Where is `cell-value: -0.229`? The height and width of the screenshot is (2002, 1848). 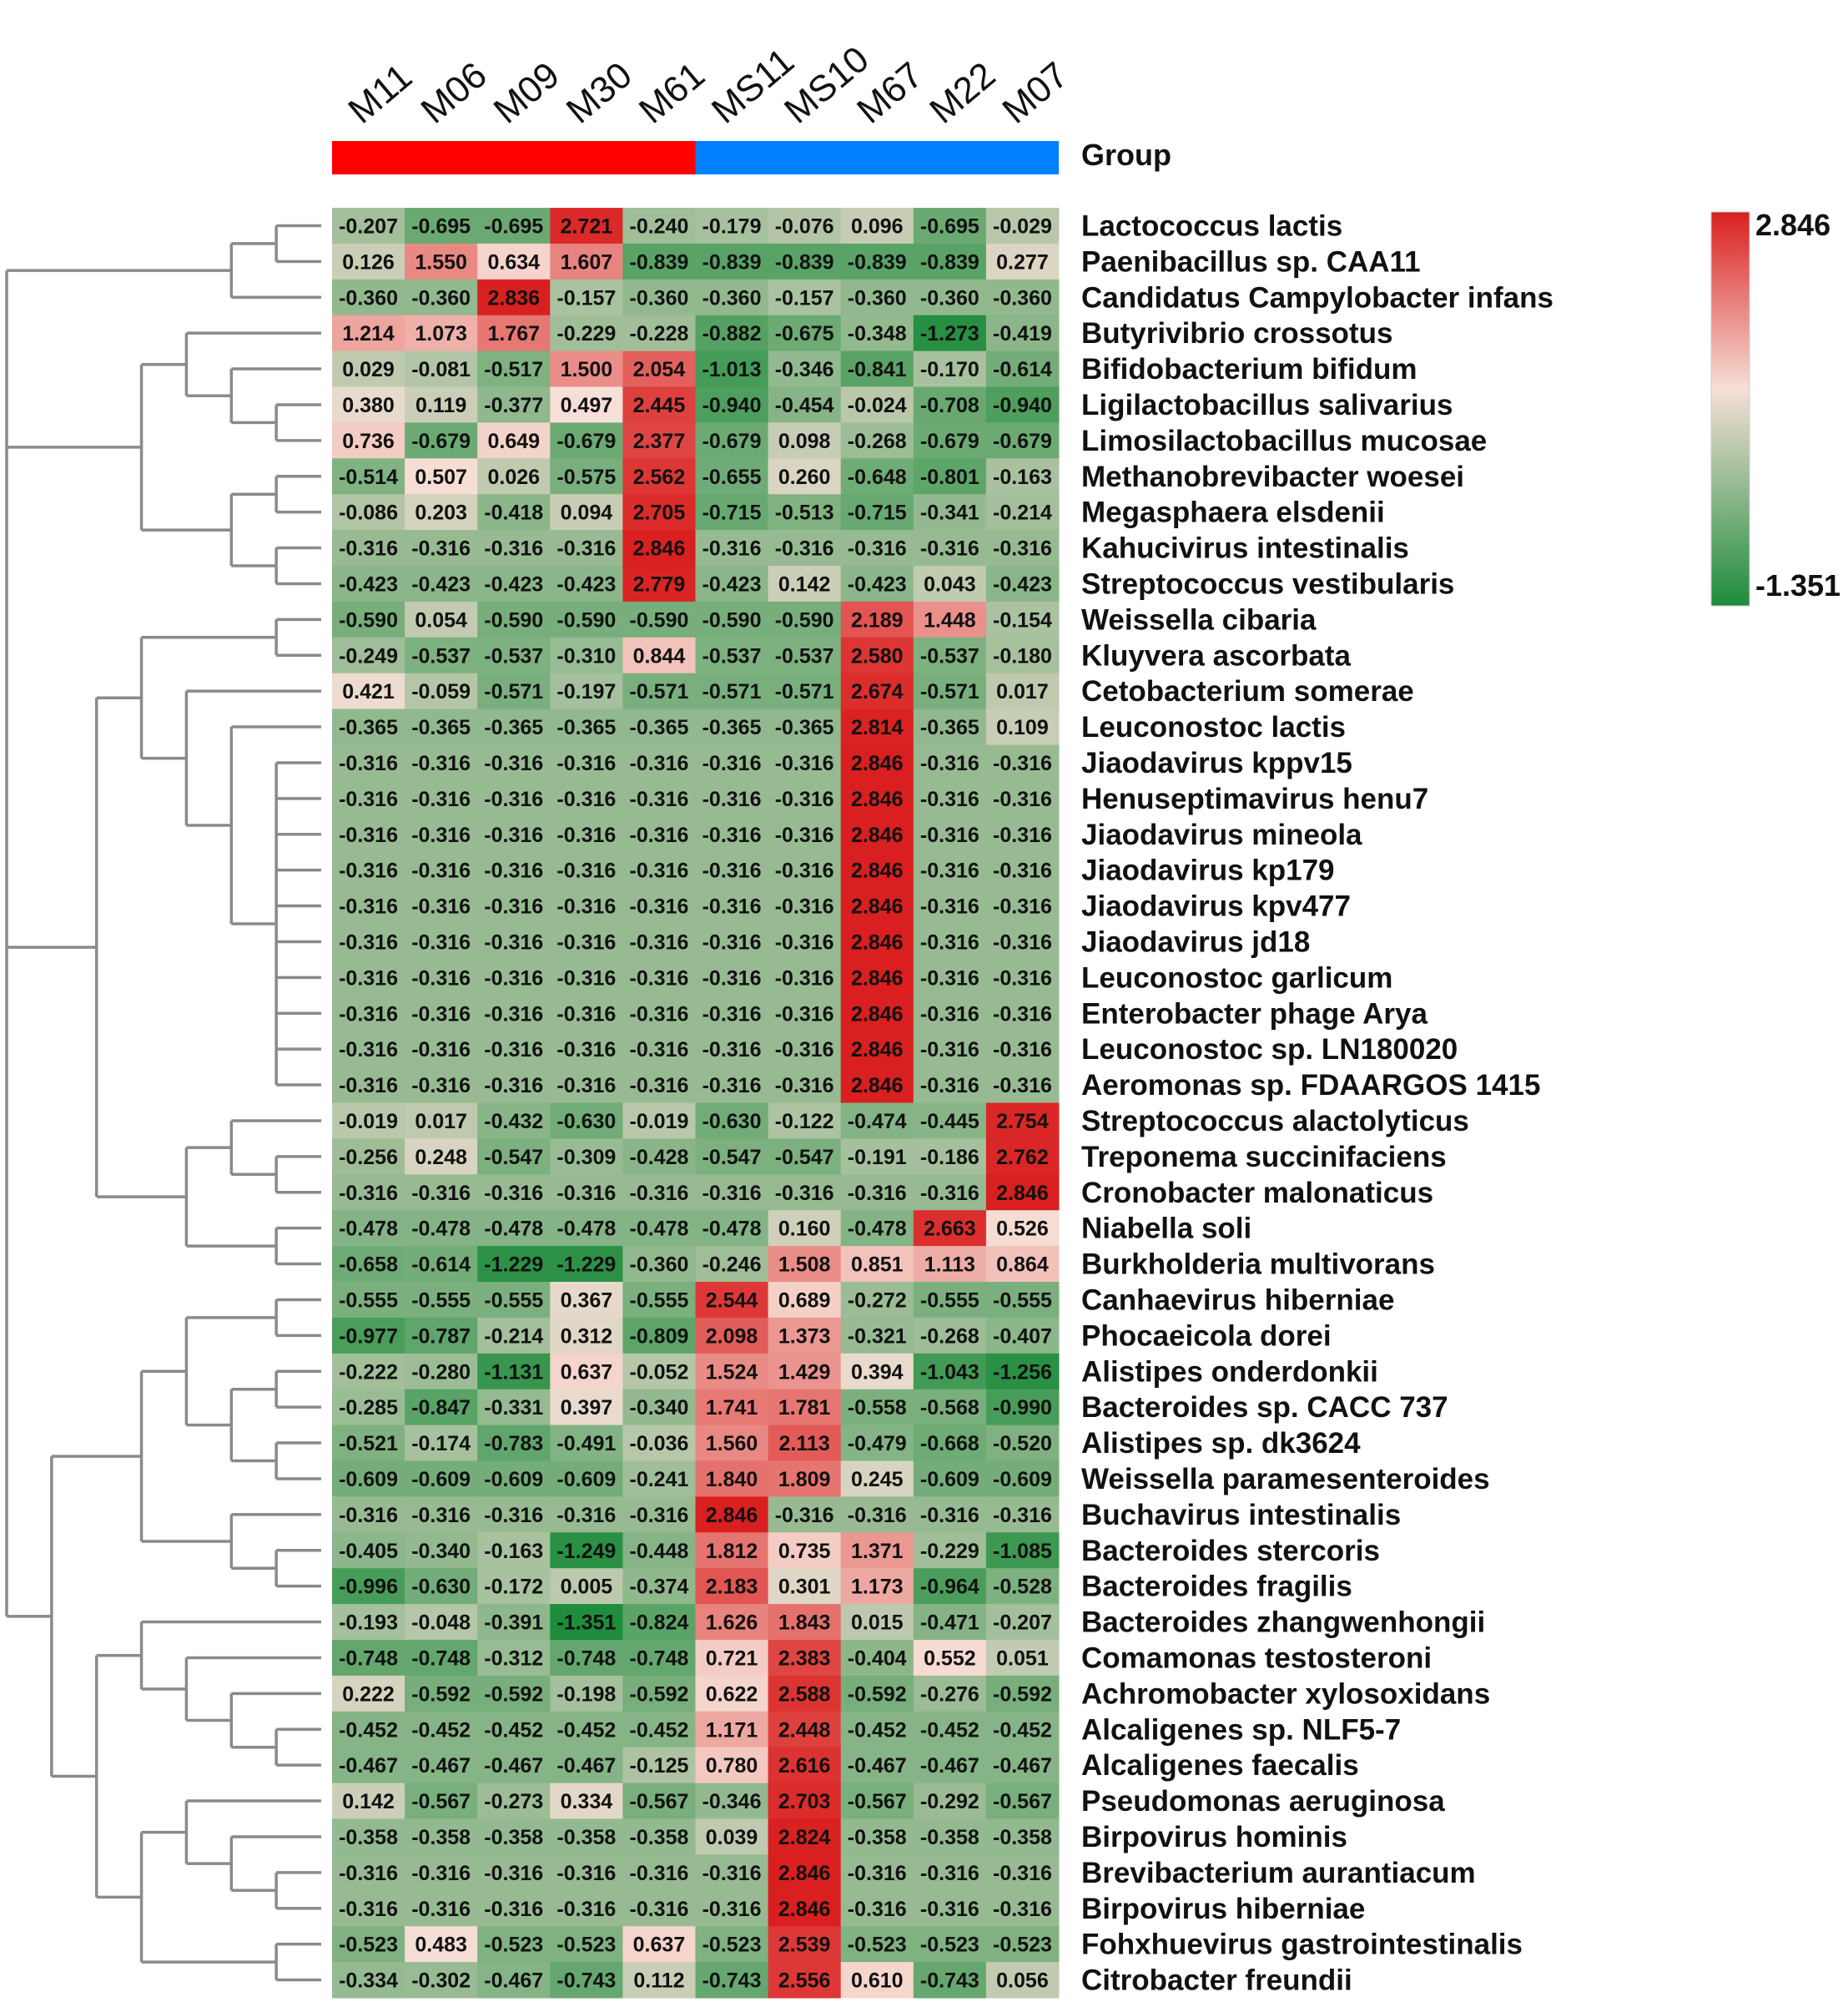 cell-value: -0.229 is located at coordinates (949, 1551).